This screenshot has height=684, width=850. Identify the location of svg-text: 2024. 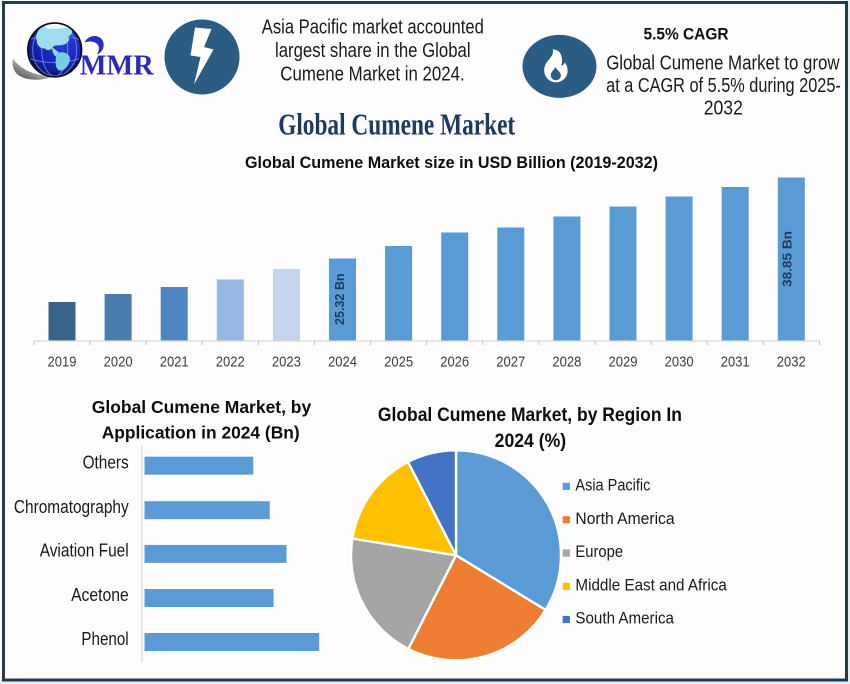
(342, 361).